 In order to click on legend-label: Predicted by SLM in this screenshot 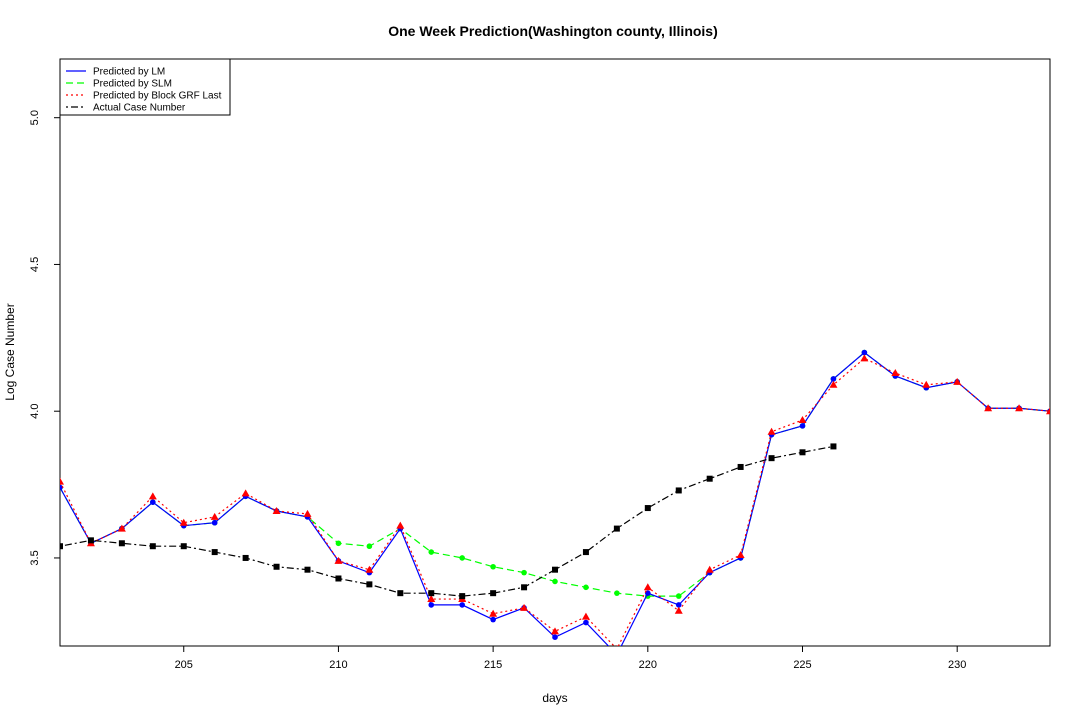, I will do `click(132, 84)`.